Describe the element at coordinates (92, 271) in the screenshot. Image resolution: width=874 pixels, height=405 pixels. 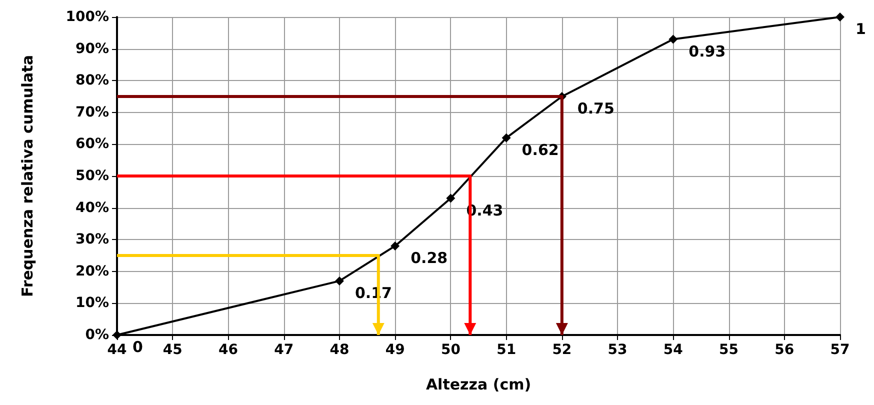
I see `y-tick-label: 20%` at that location.